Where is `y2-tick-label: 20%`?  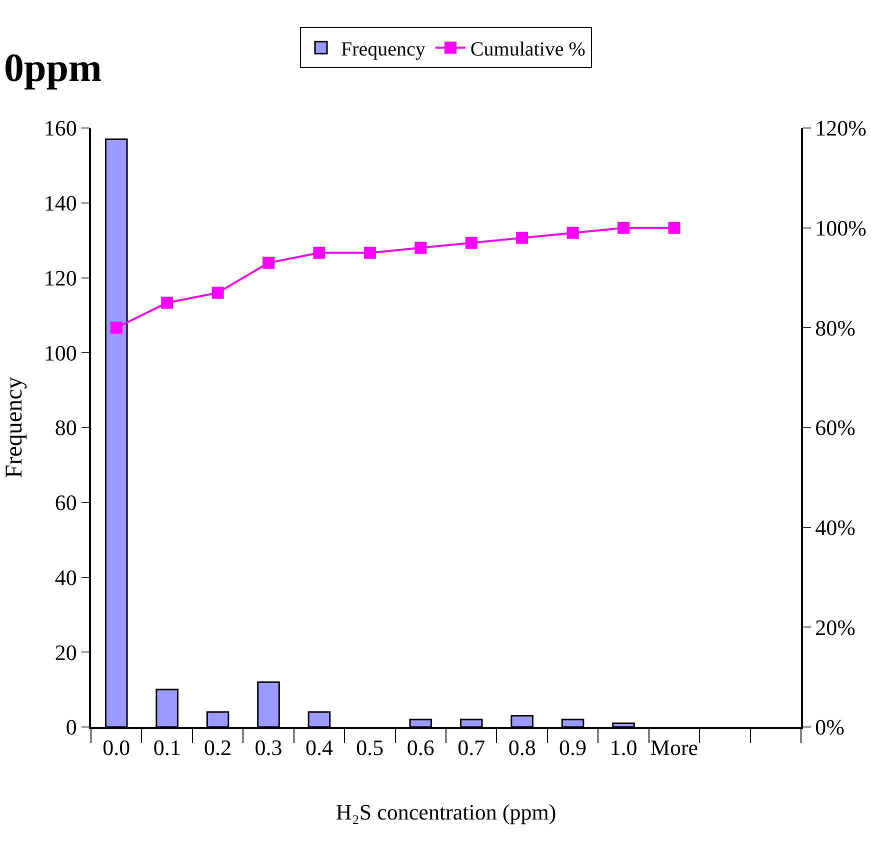 y2-tick-label: 20% is located at coordinates (835, 627).